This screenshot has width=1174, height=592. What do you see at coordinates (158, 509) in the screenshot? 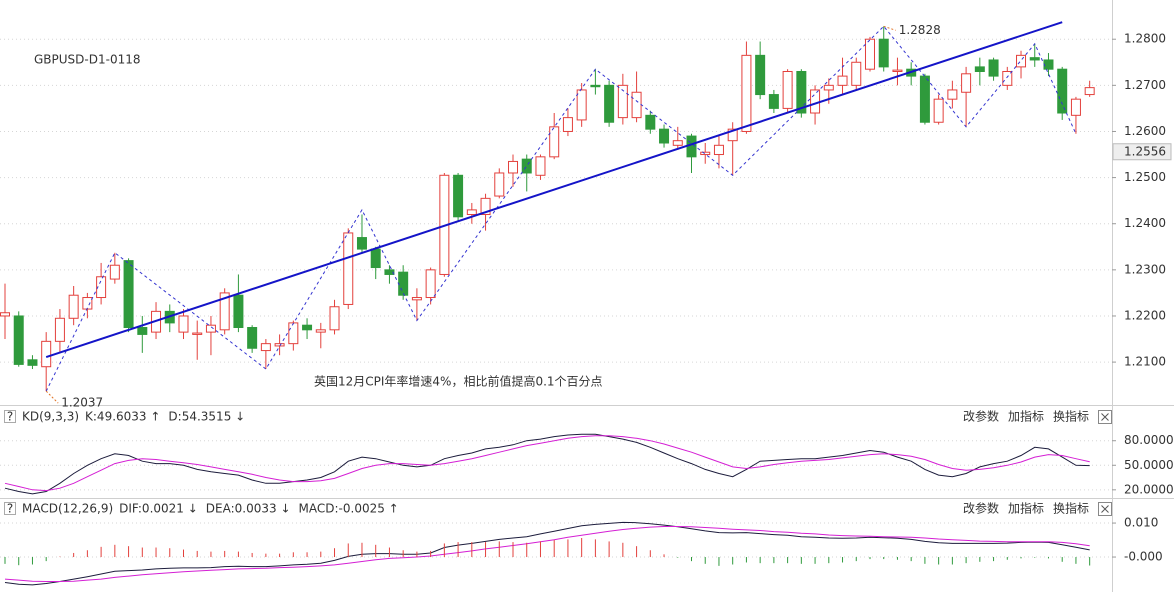
I see `legend-entry: DIF:0.0021 ↓` at bounding box center [158, 509].